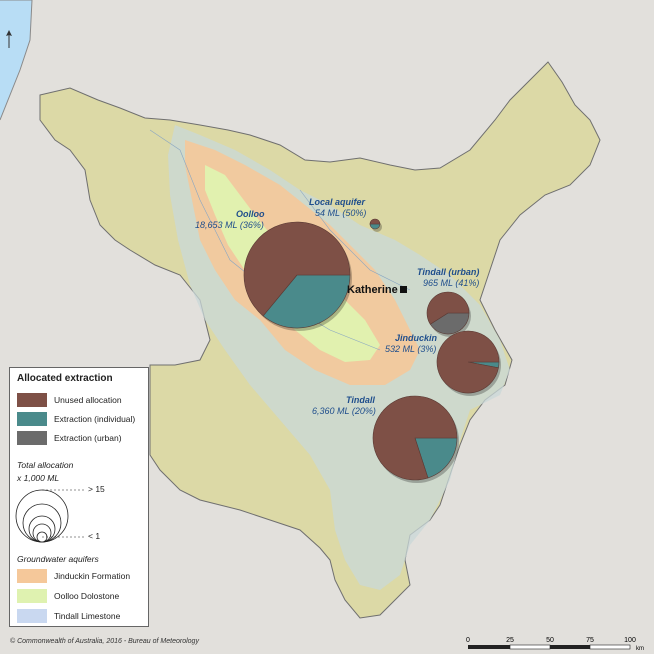 The image size is (654, 654). I want to click on legend-size-circles, so click(49, 516).